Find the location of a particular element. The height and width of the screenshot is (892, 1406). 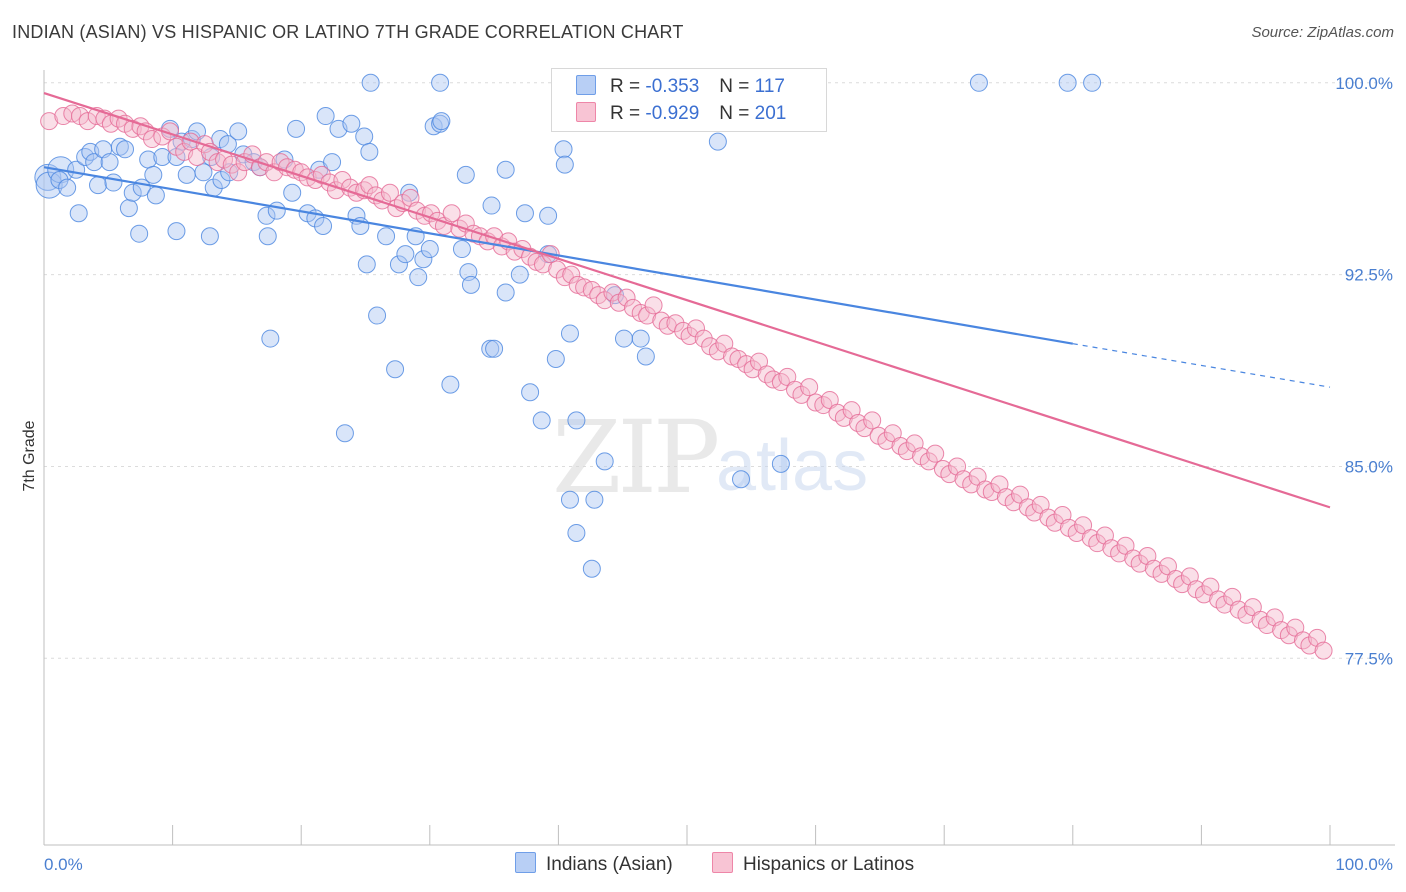

source-label: Source: ZipAtlas.com is located at coordinates (1322, 32).